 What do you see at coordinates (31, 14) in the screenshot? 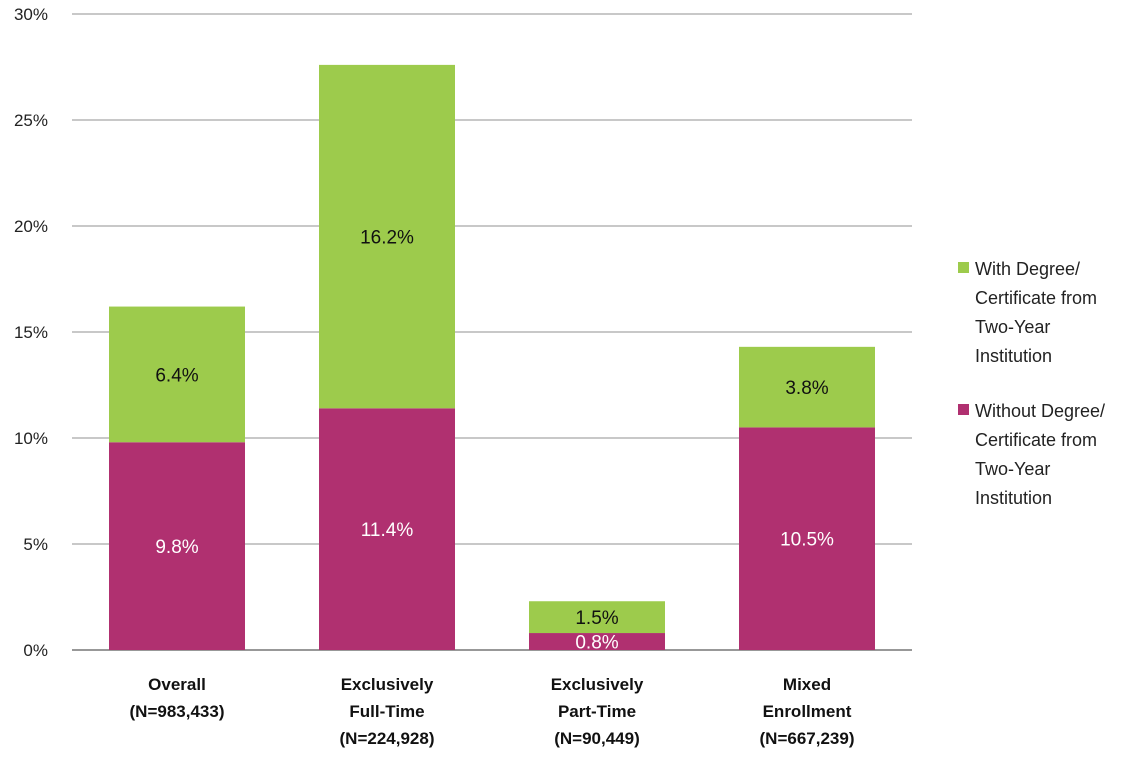
I see `y-tick-label: 30%` at bounding box center [31, 14].